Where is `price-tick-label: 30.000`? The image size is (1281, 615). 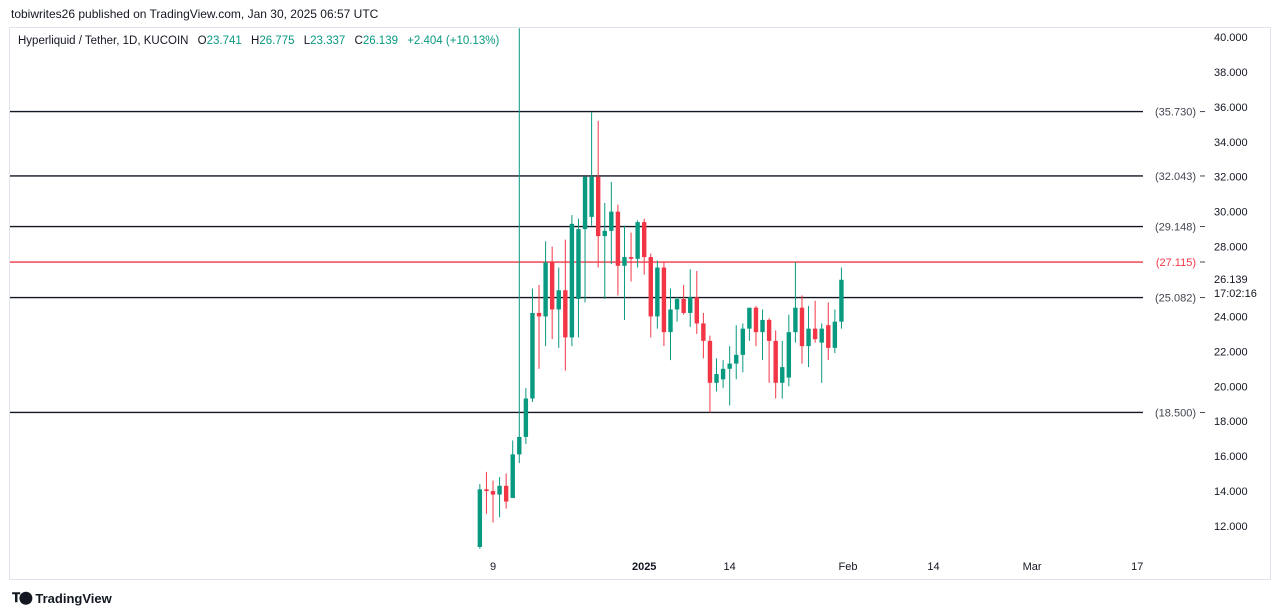
price-tick-label: 30.000 is located at coordinates (1231, 213).